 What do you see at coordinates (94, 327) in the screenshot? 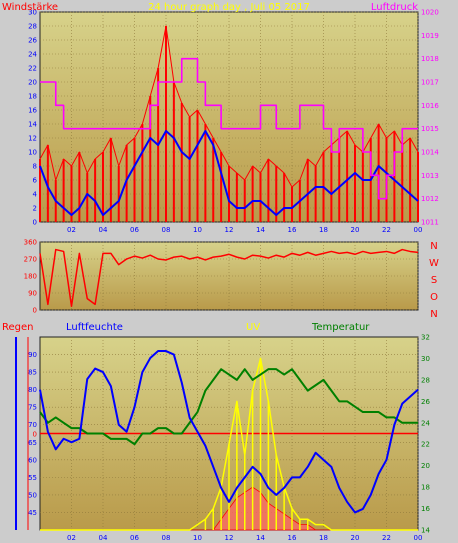
I see `humidity-axis-title: Luftfeuchte` at bounding box center [94, 327].